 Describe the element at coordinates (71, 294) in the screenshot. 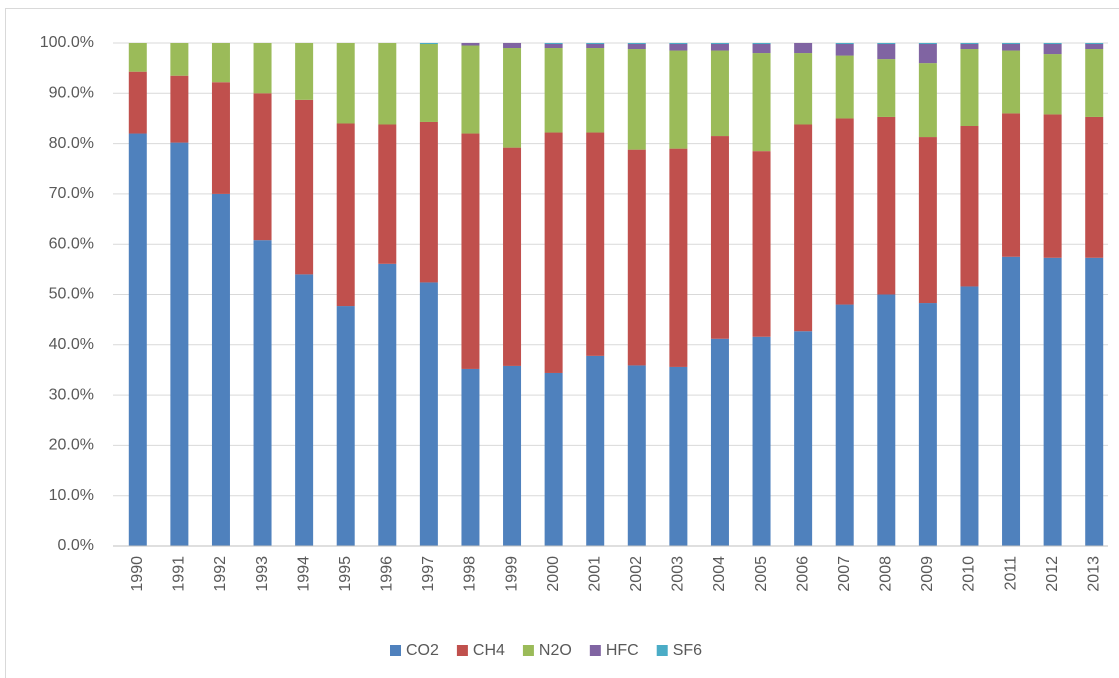

I see `y-tick-label: 50.0%` at that location.